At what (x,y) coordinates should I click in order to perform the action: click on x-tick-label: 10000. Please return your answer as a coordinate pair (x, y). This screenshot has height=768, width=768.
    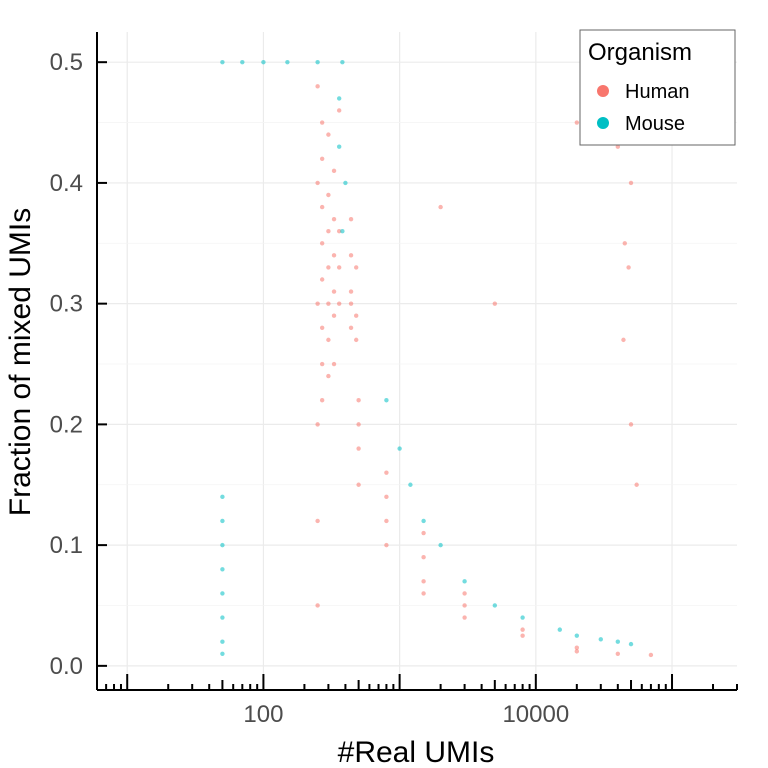
    Looking at the image, I should click on (535, 714).